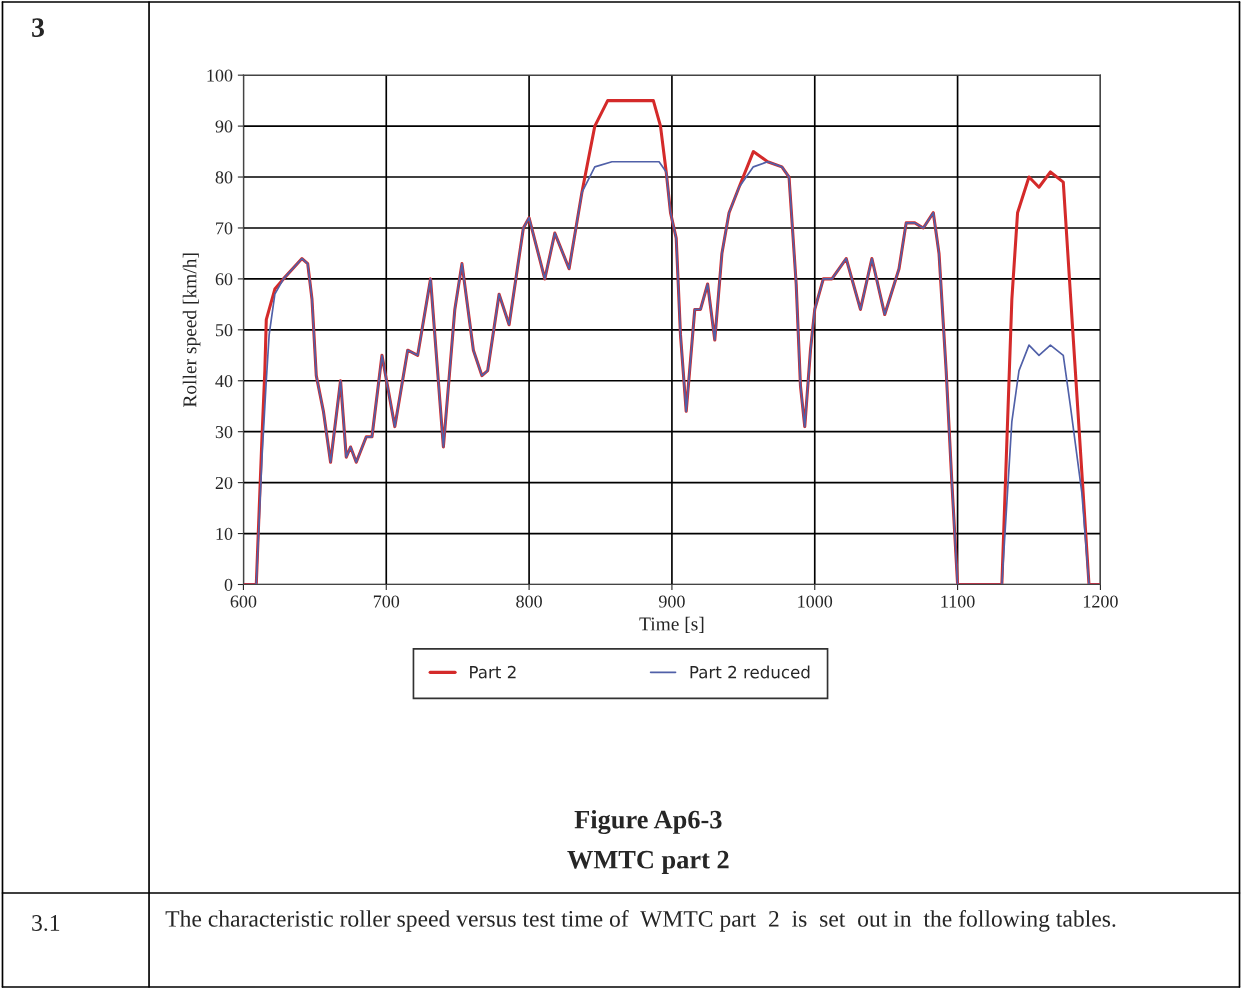 This screenshot has height=989, width=1242. What do you see at coordinates (640, 921) in the screenshot?
I see `text: The characteristic roller speed versus test time of WMTC part 2 is set out in the following tables.` at bounding box center [640, 921].